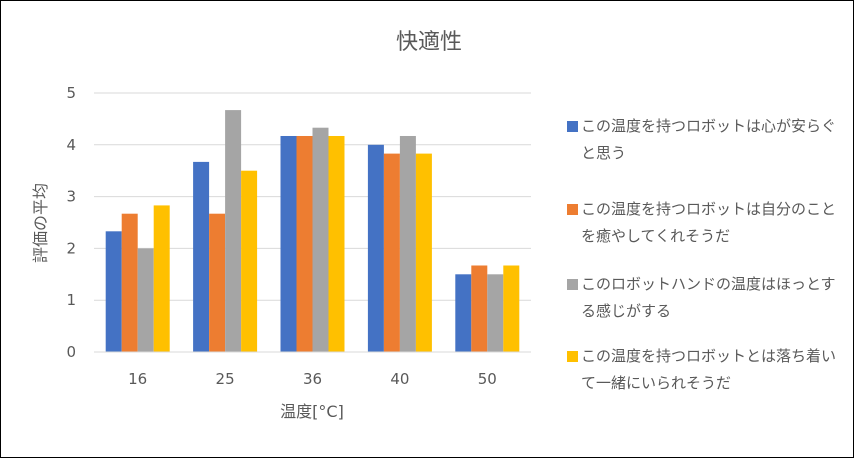 The height and width of the screenshot is (458, 854). I want to click on y-tick-label: 0, so click(71, 352).